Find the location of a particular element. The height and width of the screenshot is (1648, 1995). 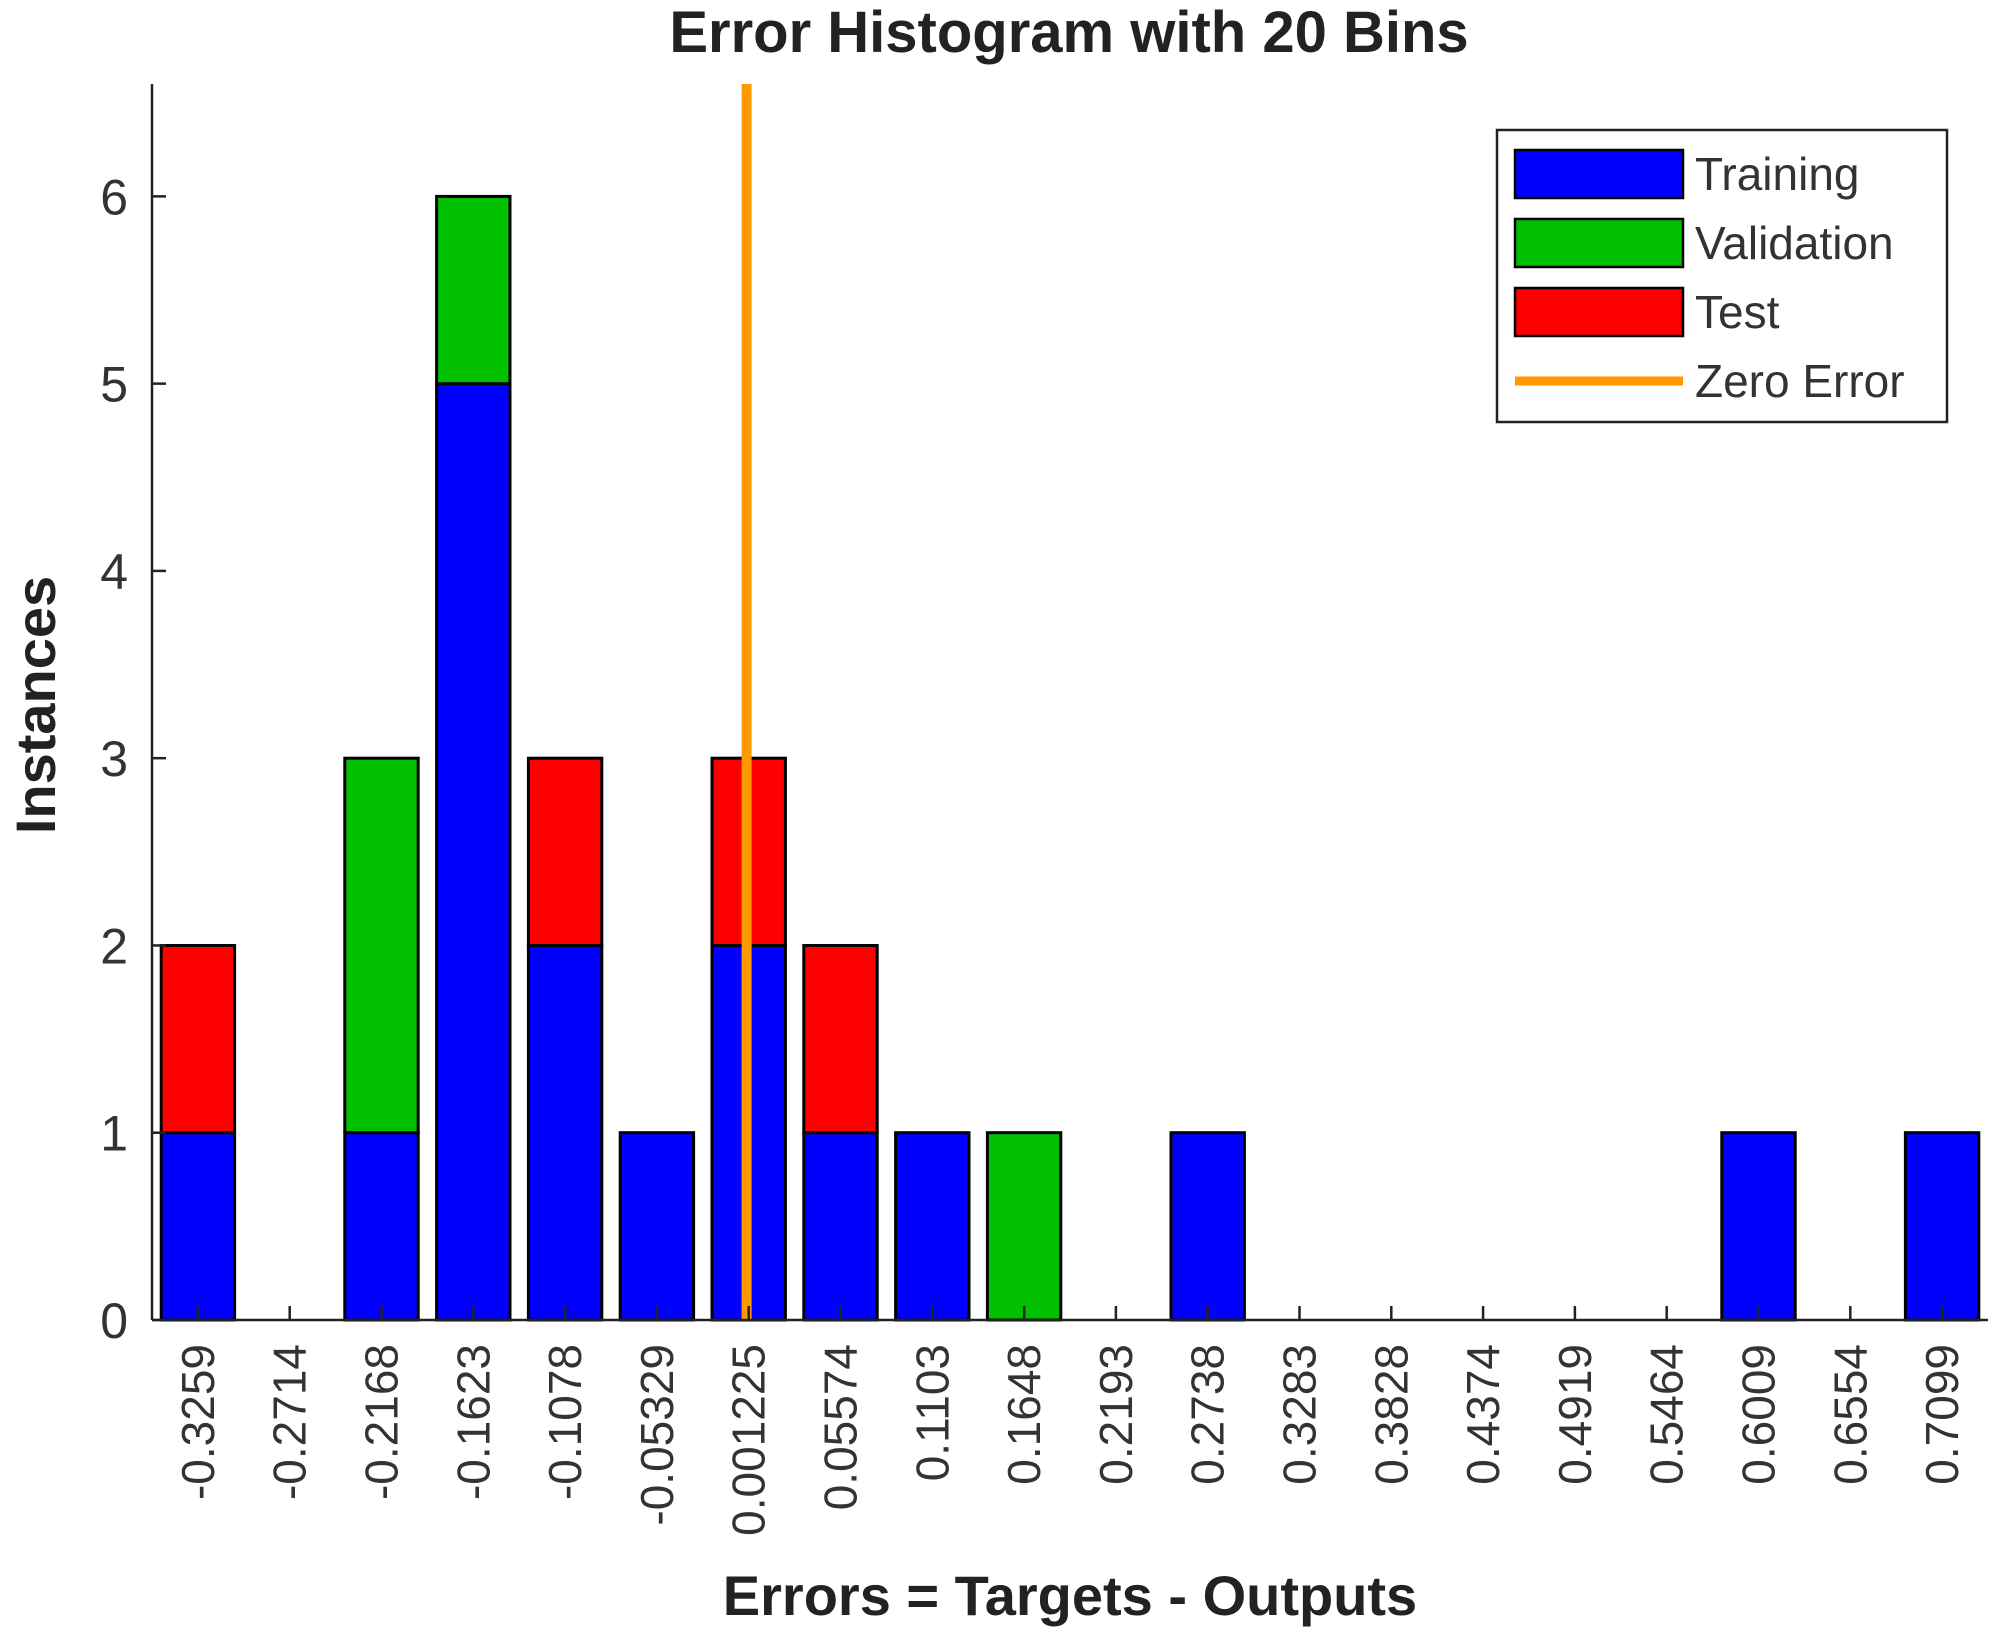

legend-swatch-test is located at coordinates (1599, 312).